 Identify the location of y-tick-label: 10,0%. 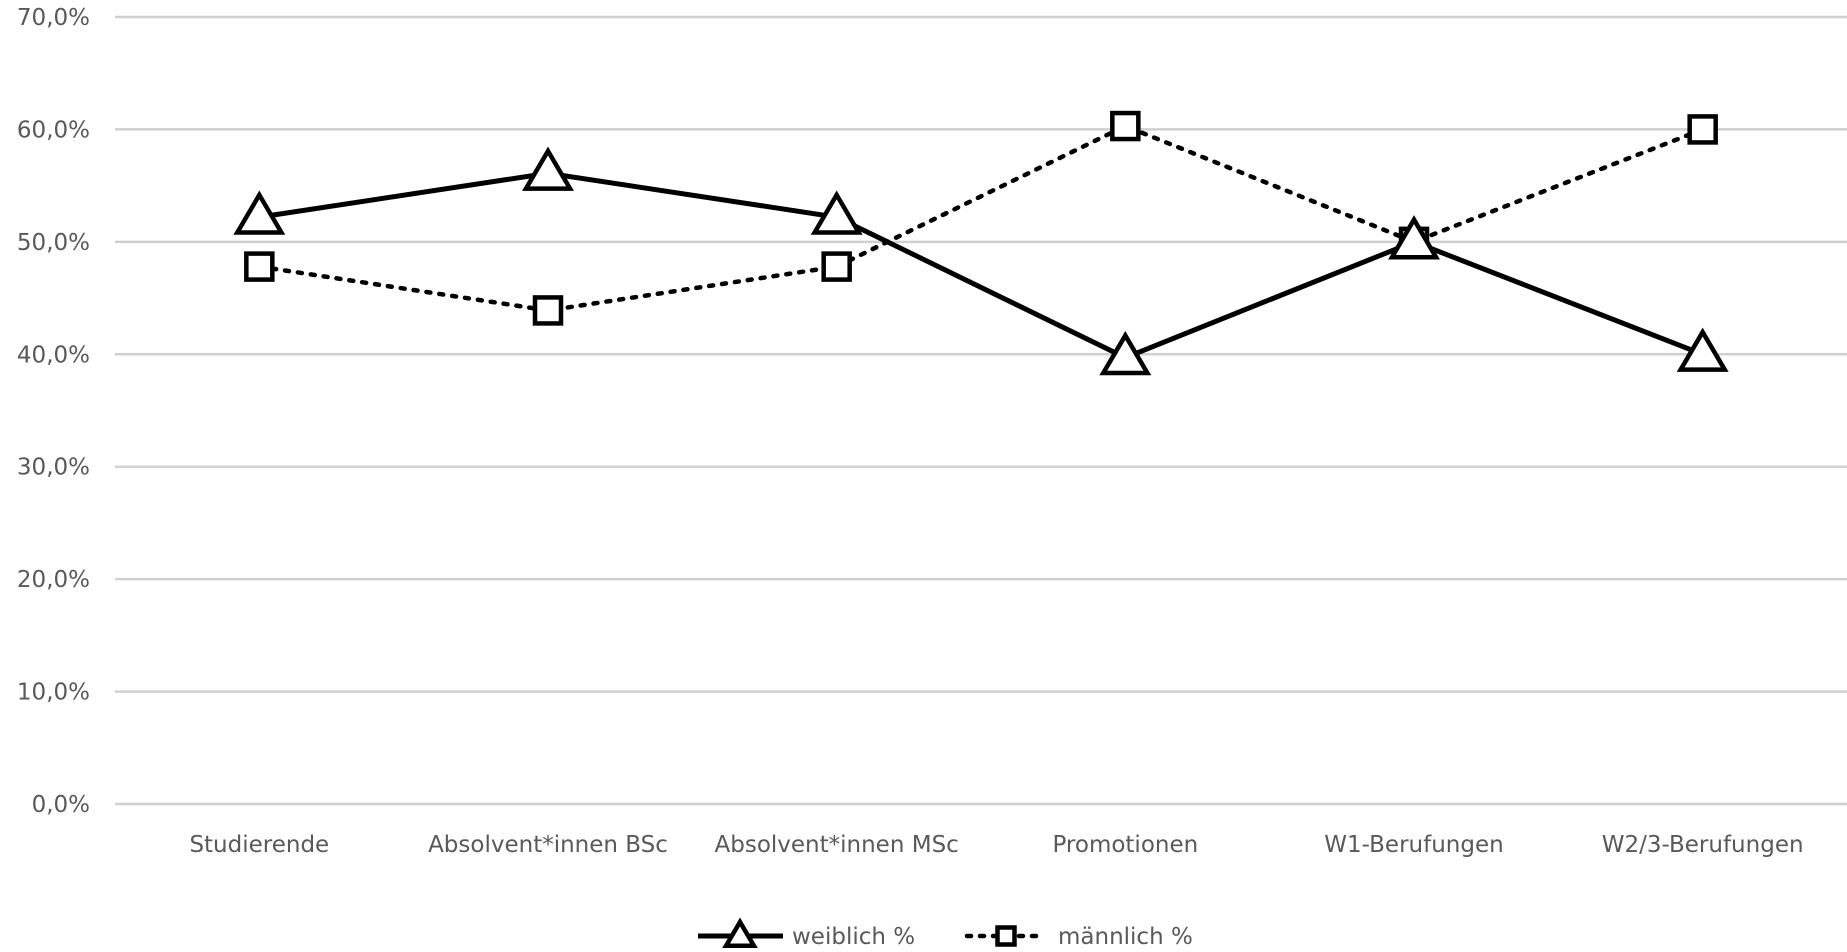
(53, 693).